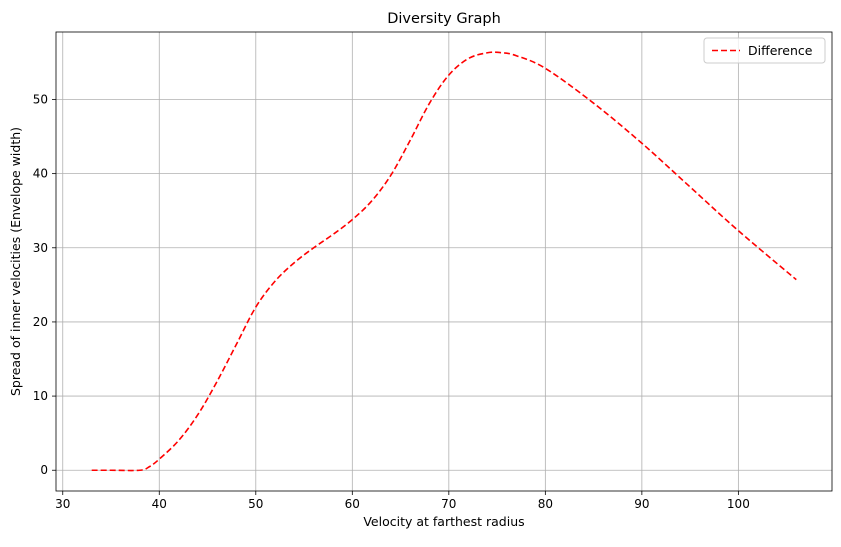 This screenshot has height=547, width=841. I want to click on y-tick-label: 20, so click(40, 322).